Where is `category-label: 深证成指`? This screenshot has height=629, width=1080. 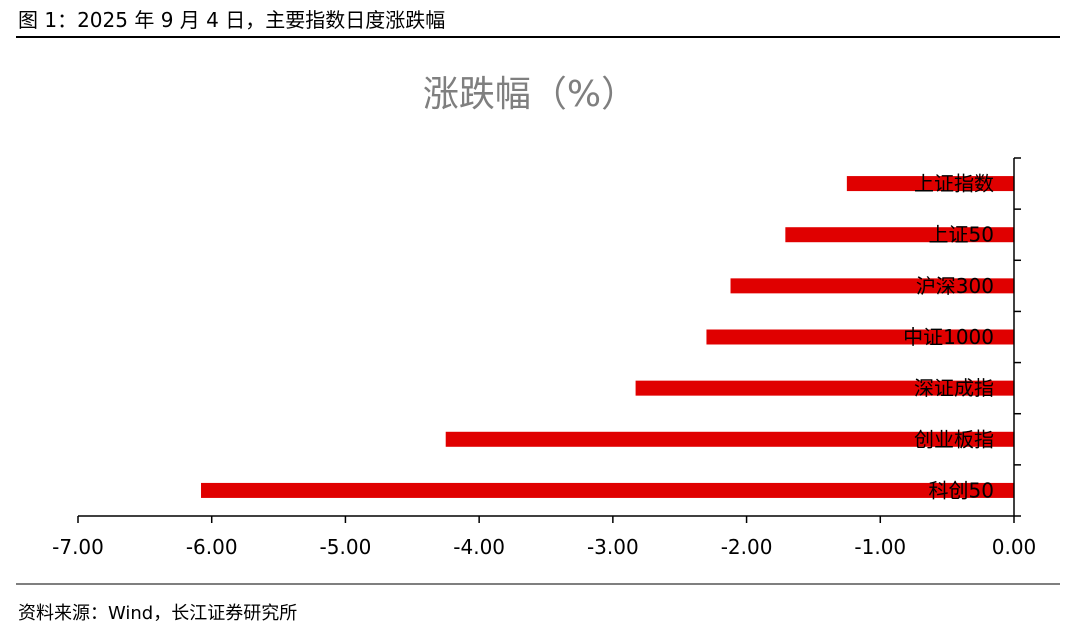 category-label: 深证成指 is located at coordinates (954, 388).